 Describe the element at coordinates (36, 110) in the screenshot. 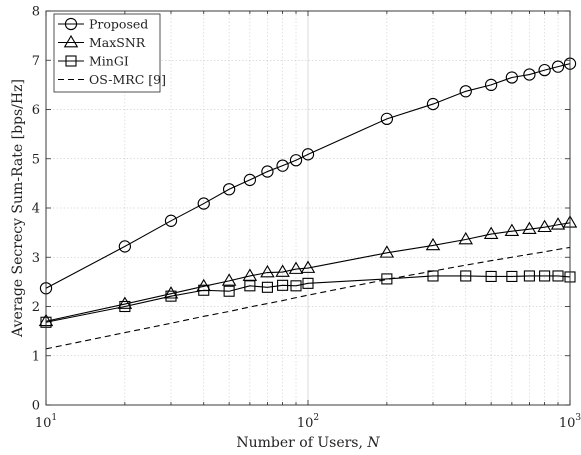

I see `y-tick-label: 6` at that location.